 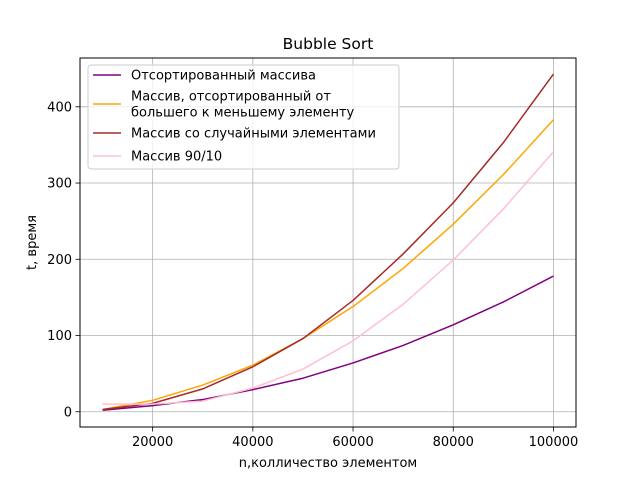 I want to click on legend-box, so click(x=243, y=117).